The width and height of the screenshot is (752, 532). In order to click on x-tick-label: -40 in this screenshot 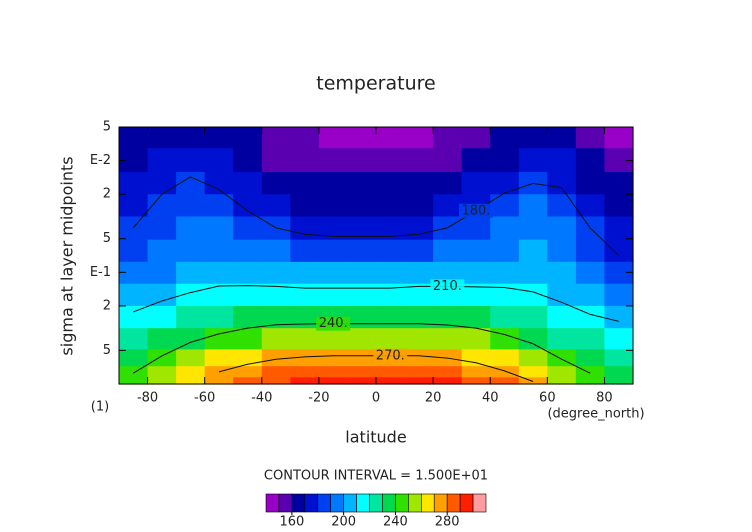, I will do `click(261, 398)`.